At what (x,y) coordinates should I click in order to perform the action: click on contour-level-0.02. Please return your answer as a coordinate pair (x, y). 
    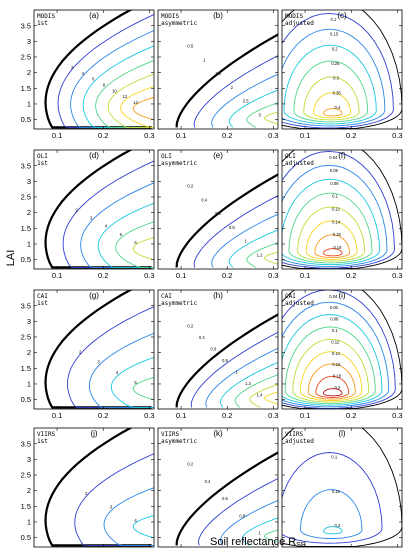
    Looking at the image, I should click on (342, 349).